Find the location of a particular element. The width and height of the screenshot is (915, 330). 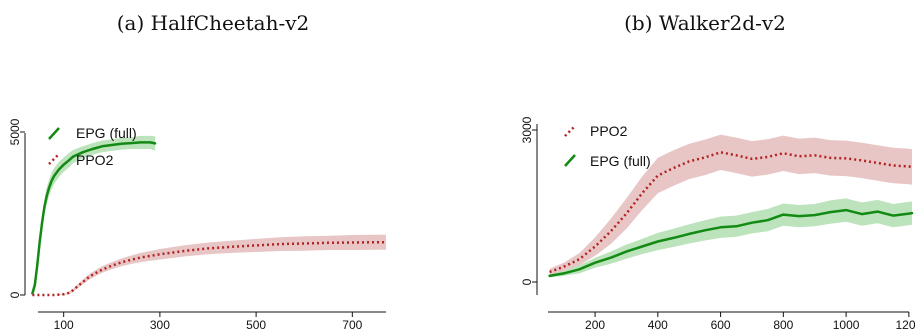

y-tick-label: 5000 is located at coordinates (15, 131).